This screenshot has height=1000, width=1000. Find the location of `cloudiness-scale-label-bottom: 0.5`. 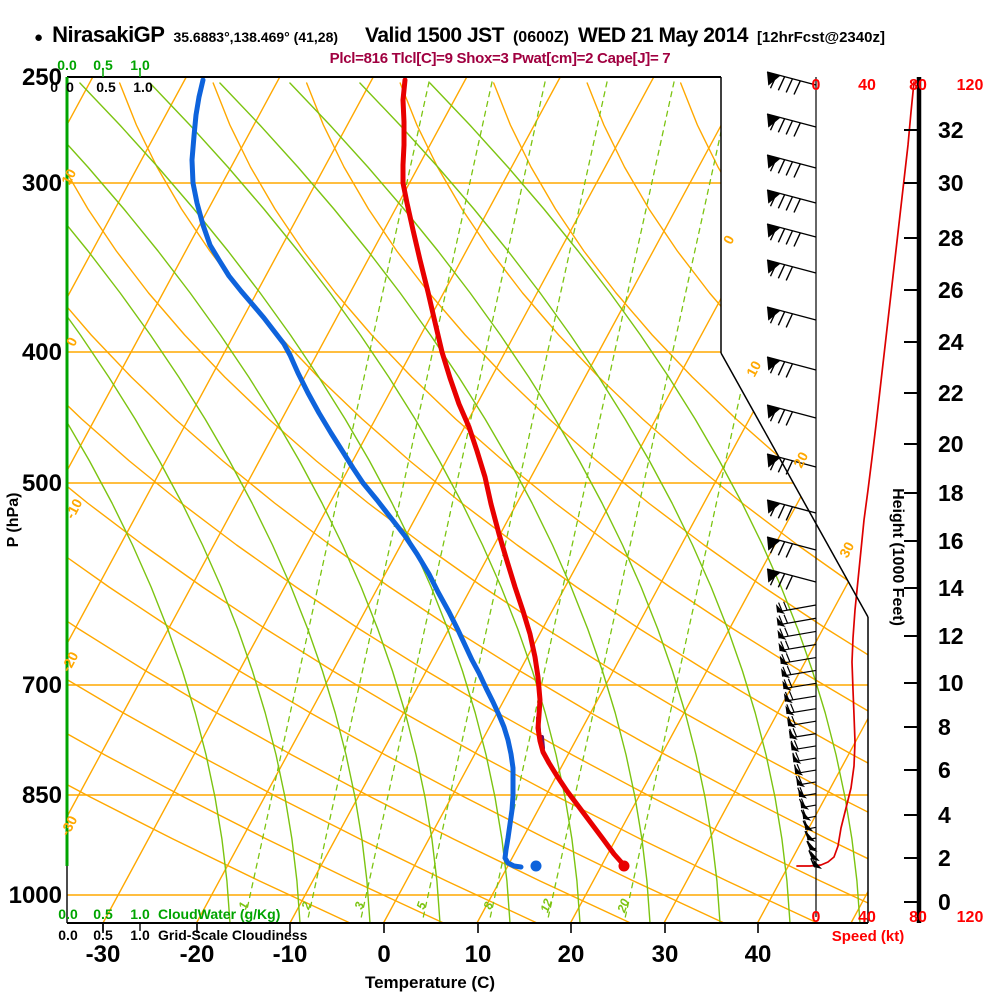

cloudiness-scale-label-bottom: 0.5 is located at coordinates (103, 935).